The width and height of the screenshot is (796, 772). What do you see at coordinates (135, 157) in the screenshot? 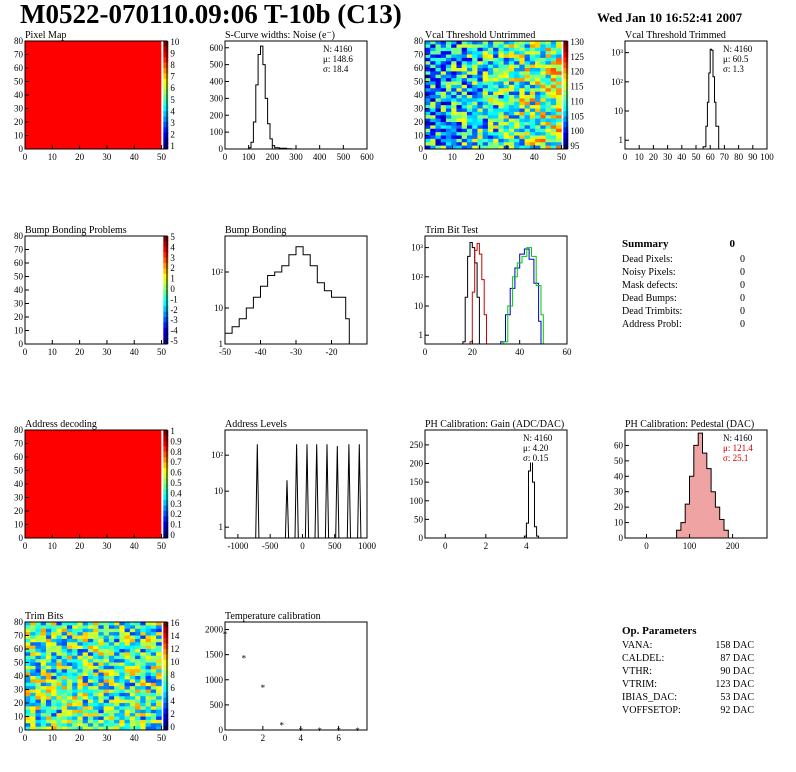
I see `x-tick-label: 40` at bounding box center [135, 157].